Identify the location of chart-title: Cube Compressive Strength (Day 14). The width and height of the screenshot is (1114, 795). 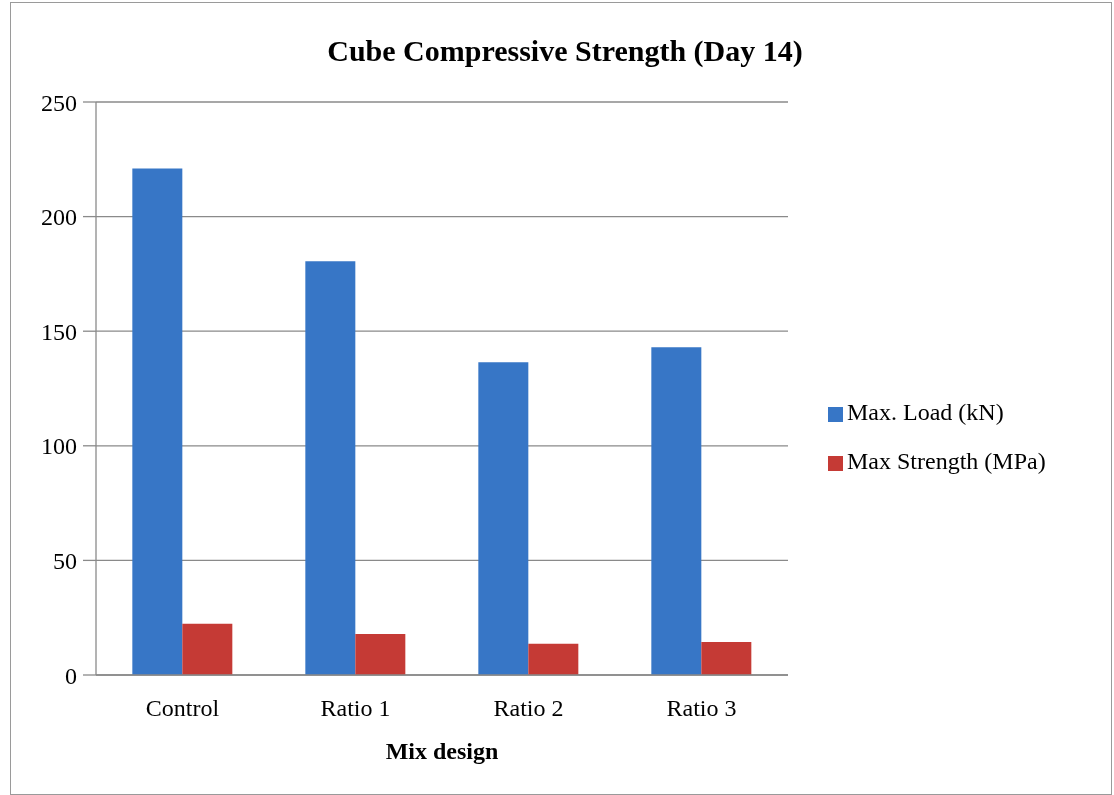
(565, 51).